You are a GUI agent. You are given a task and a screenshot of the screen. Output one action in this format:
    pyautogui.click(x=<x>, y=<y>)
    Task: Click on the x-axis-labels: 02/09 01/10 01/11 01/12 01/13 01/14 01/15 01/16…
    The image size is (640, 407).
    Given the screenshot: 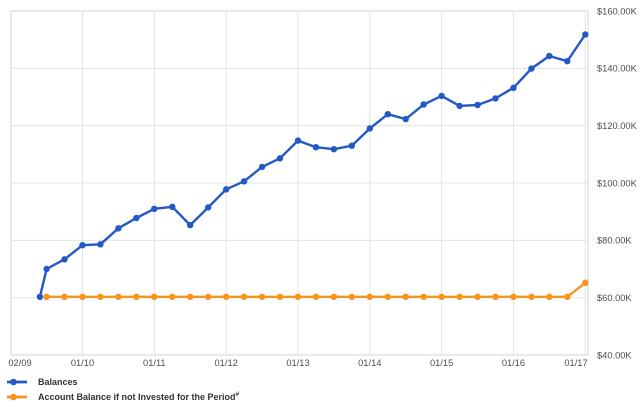 What is the action you would take?
    pyautogui.click(x=297, y=363)
    